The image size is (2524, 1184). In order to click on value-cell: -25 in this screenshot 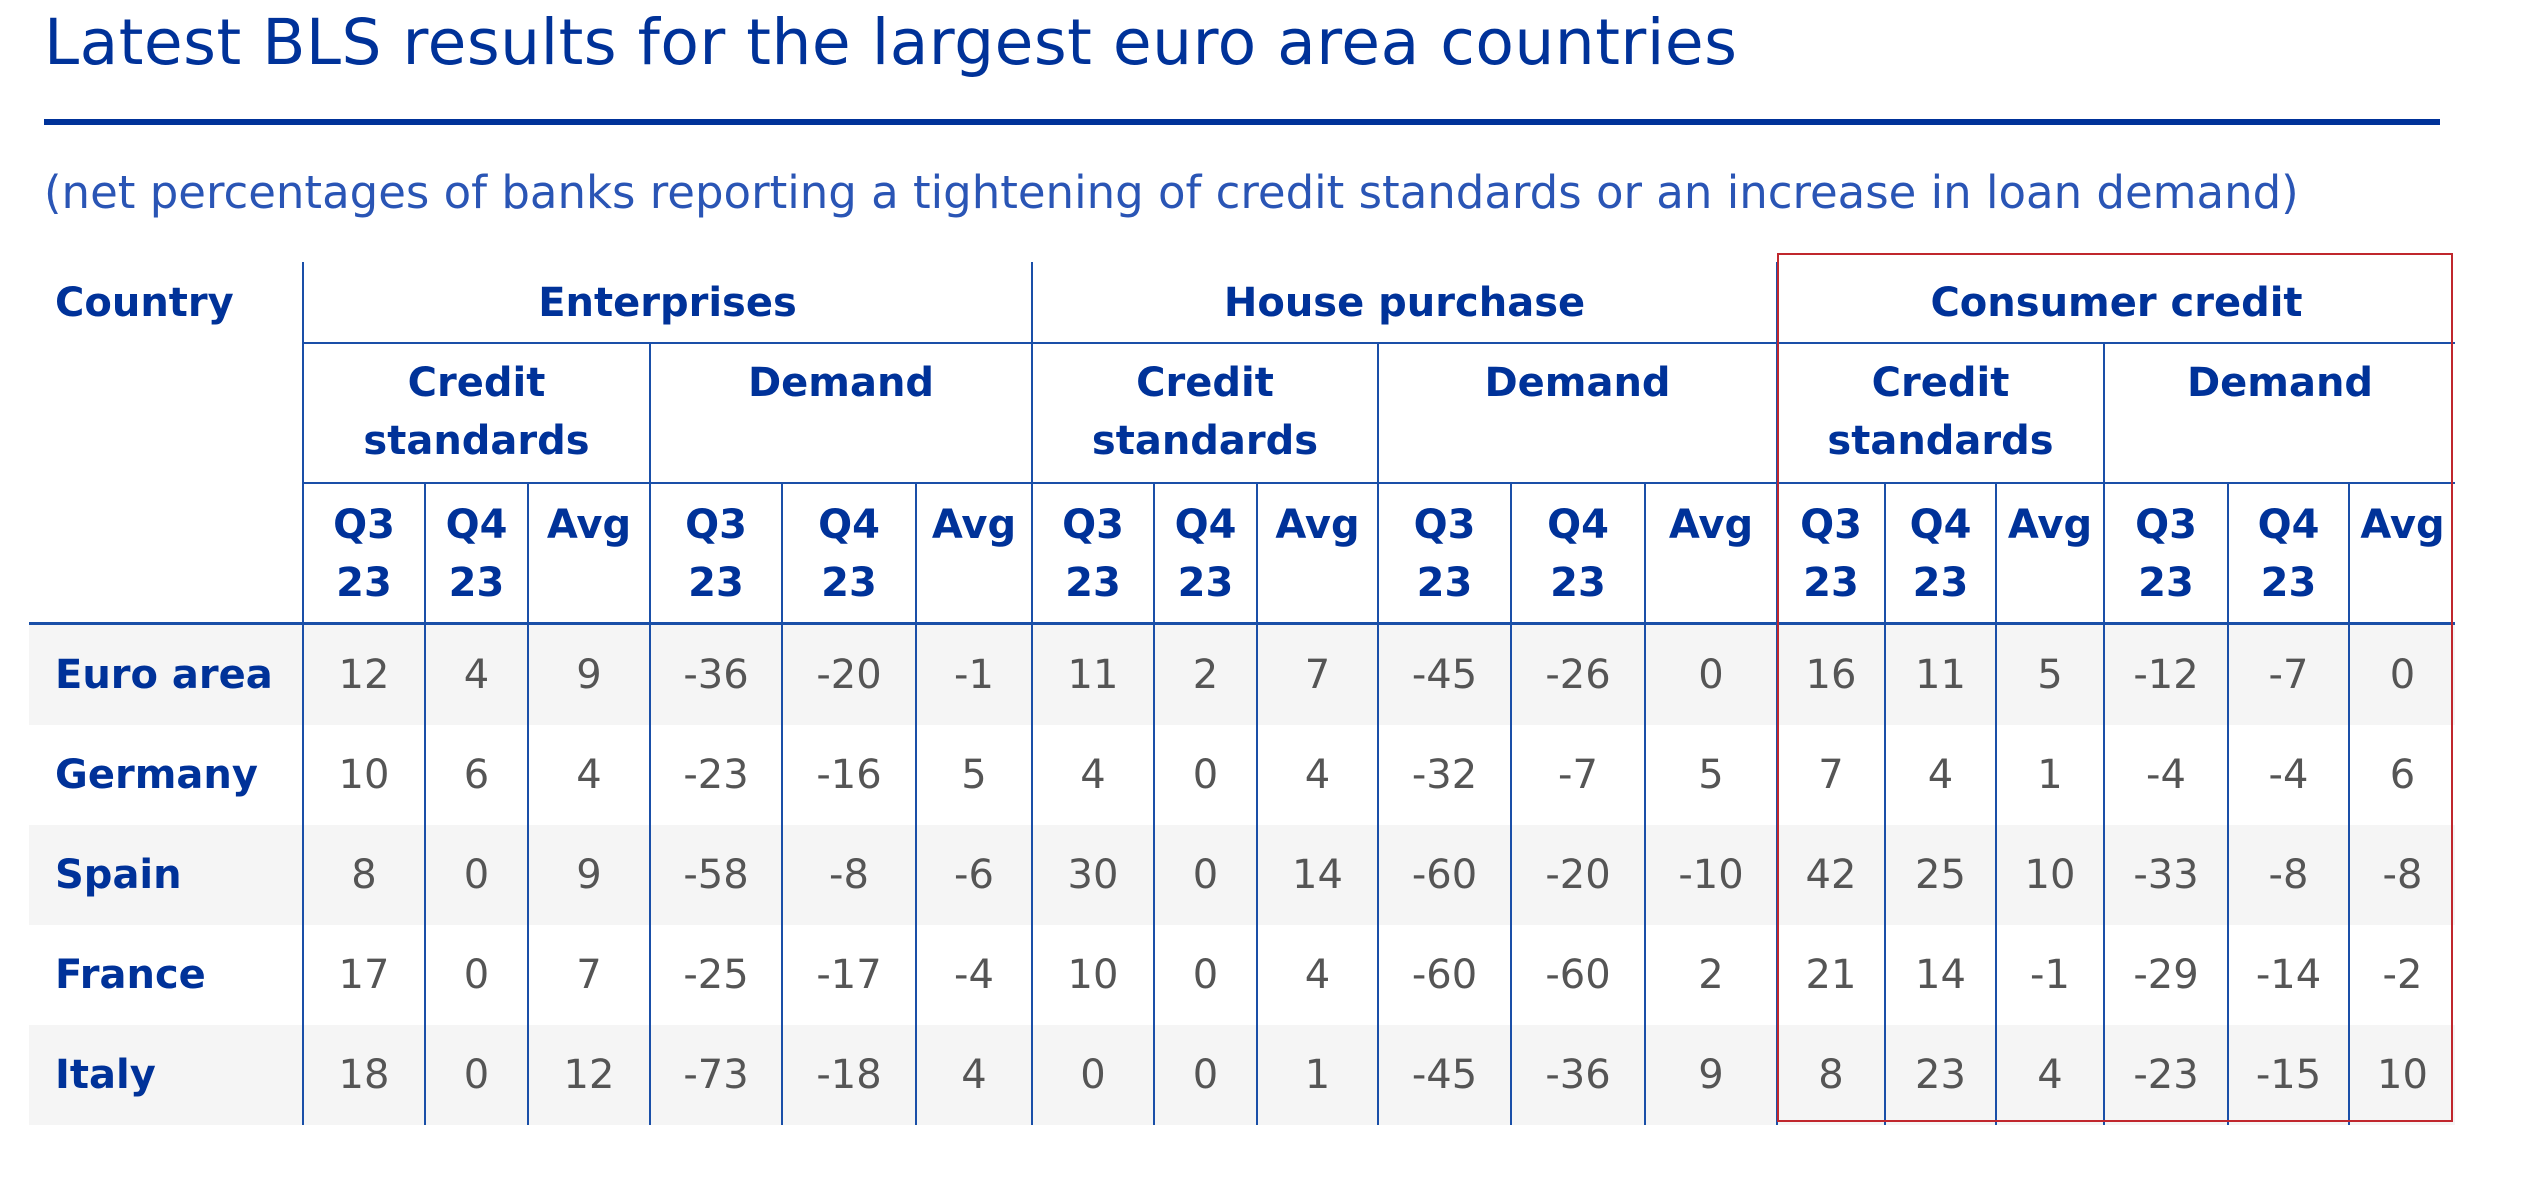, I will do `click(715, 974)`.